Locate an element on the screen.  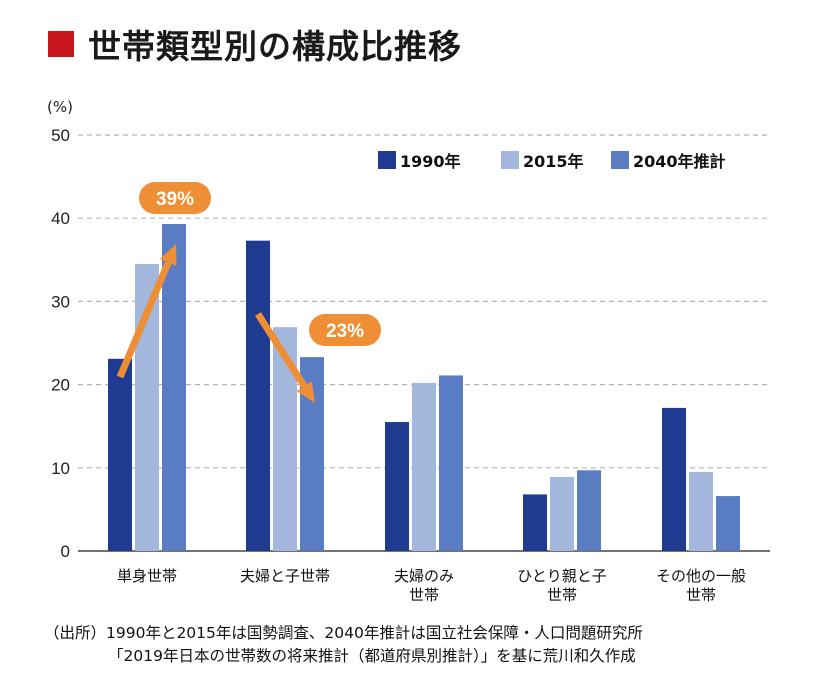
source-line-2: 「2019年日本の世帯数の将来推計（都道府県別推計）」を基に荒川和久作成 is located at coordinates (372, 656).